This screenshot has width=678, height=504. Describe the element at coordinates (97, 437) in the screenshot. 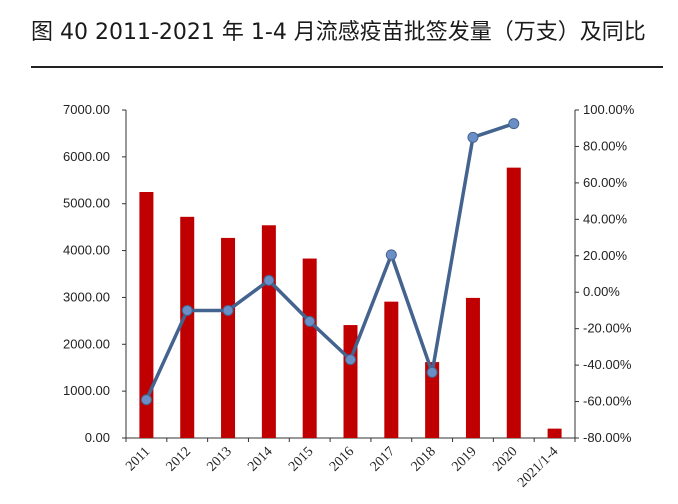

I see `left-tick-label: 0.00` at that location.